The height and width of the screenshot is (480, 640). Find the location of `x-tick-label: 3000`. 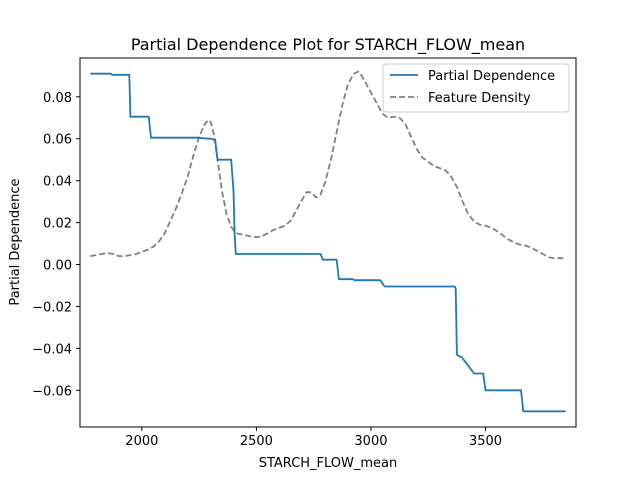

x-tick-label: 3000 is located at coordinates (370, 441).